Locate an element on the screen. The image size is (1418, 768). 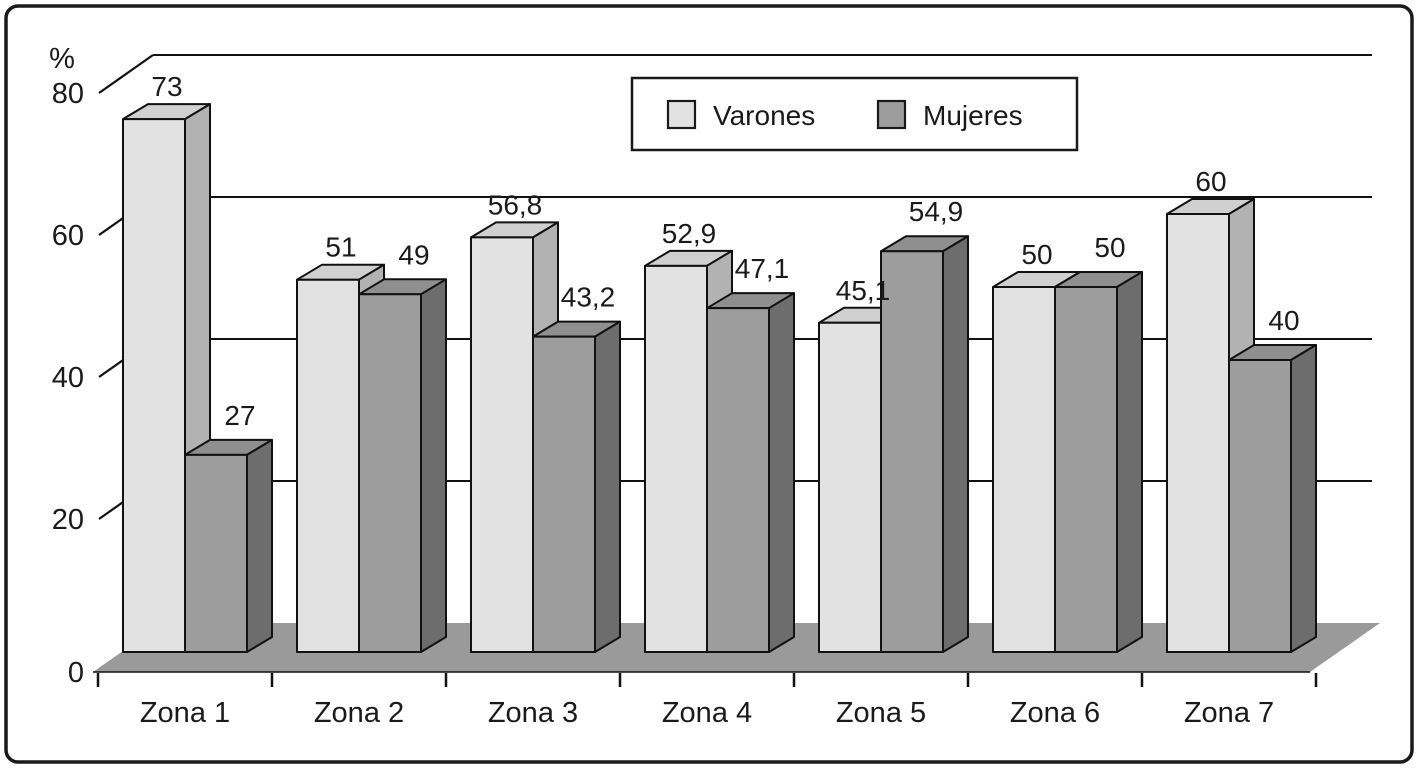
y-tick-label-60: 60 is located at coordinates (68, 236).